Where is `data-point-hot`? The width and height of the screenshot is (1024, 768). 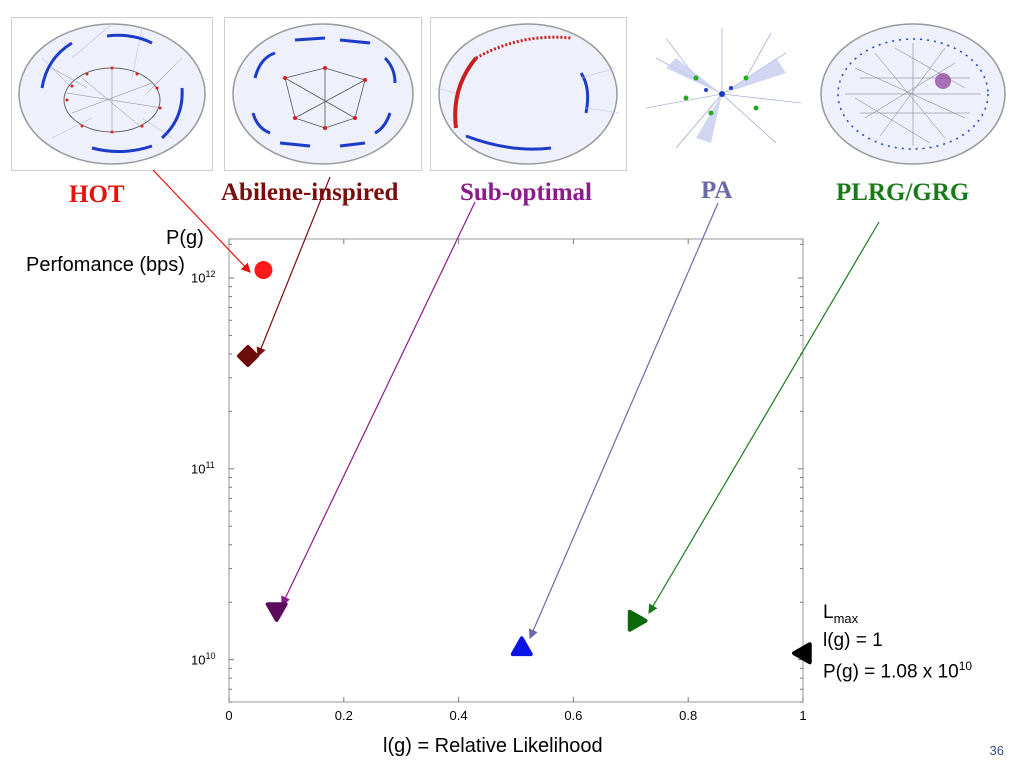 data-point-hot is located at coordinates (263, 270).